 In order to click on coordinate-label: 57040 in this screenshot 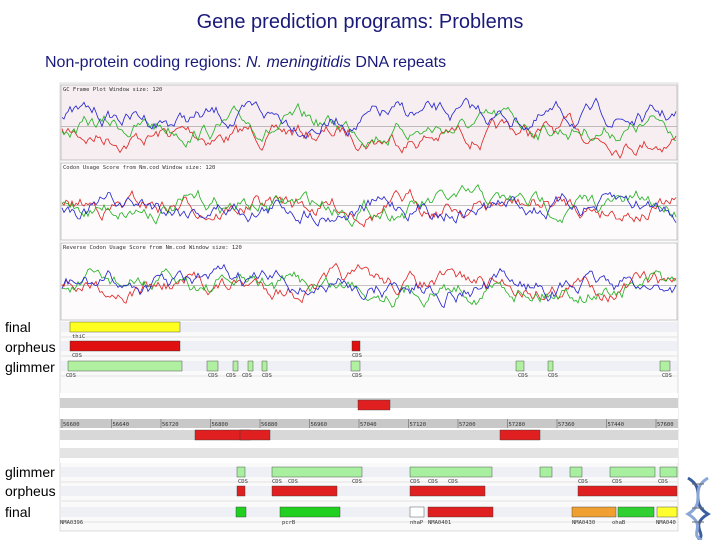, I will do `click(368, 425)`.